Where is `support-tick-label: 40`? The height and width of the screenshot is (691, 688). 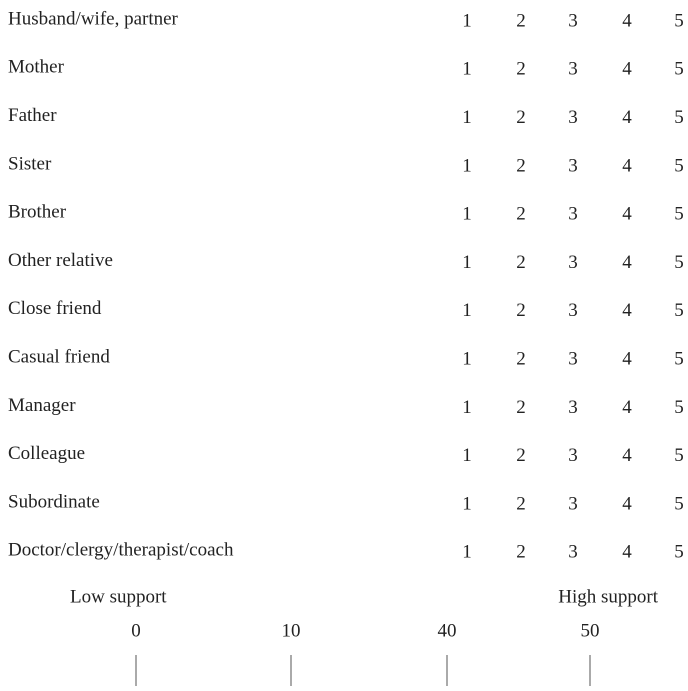
support-tick-label: 40 is located at coordinates (447, 630).